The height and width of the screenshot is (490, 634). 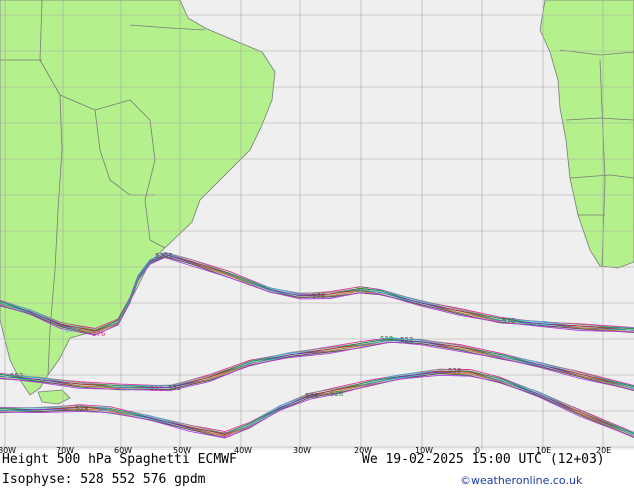 I want to click on longitude-label: 80W, so click(x=8, y=450).